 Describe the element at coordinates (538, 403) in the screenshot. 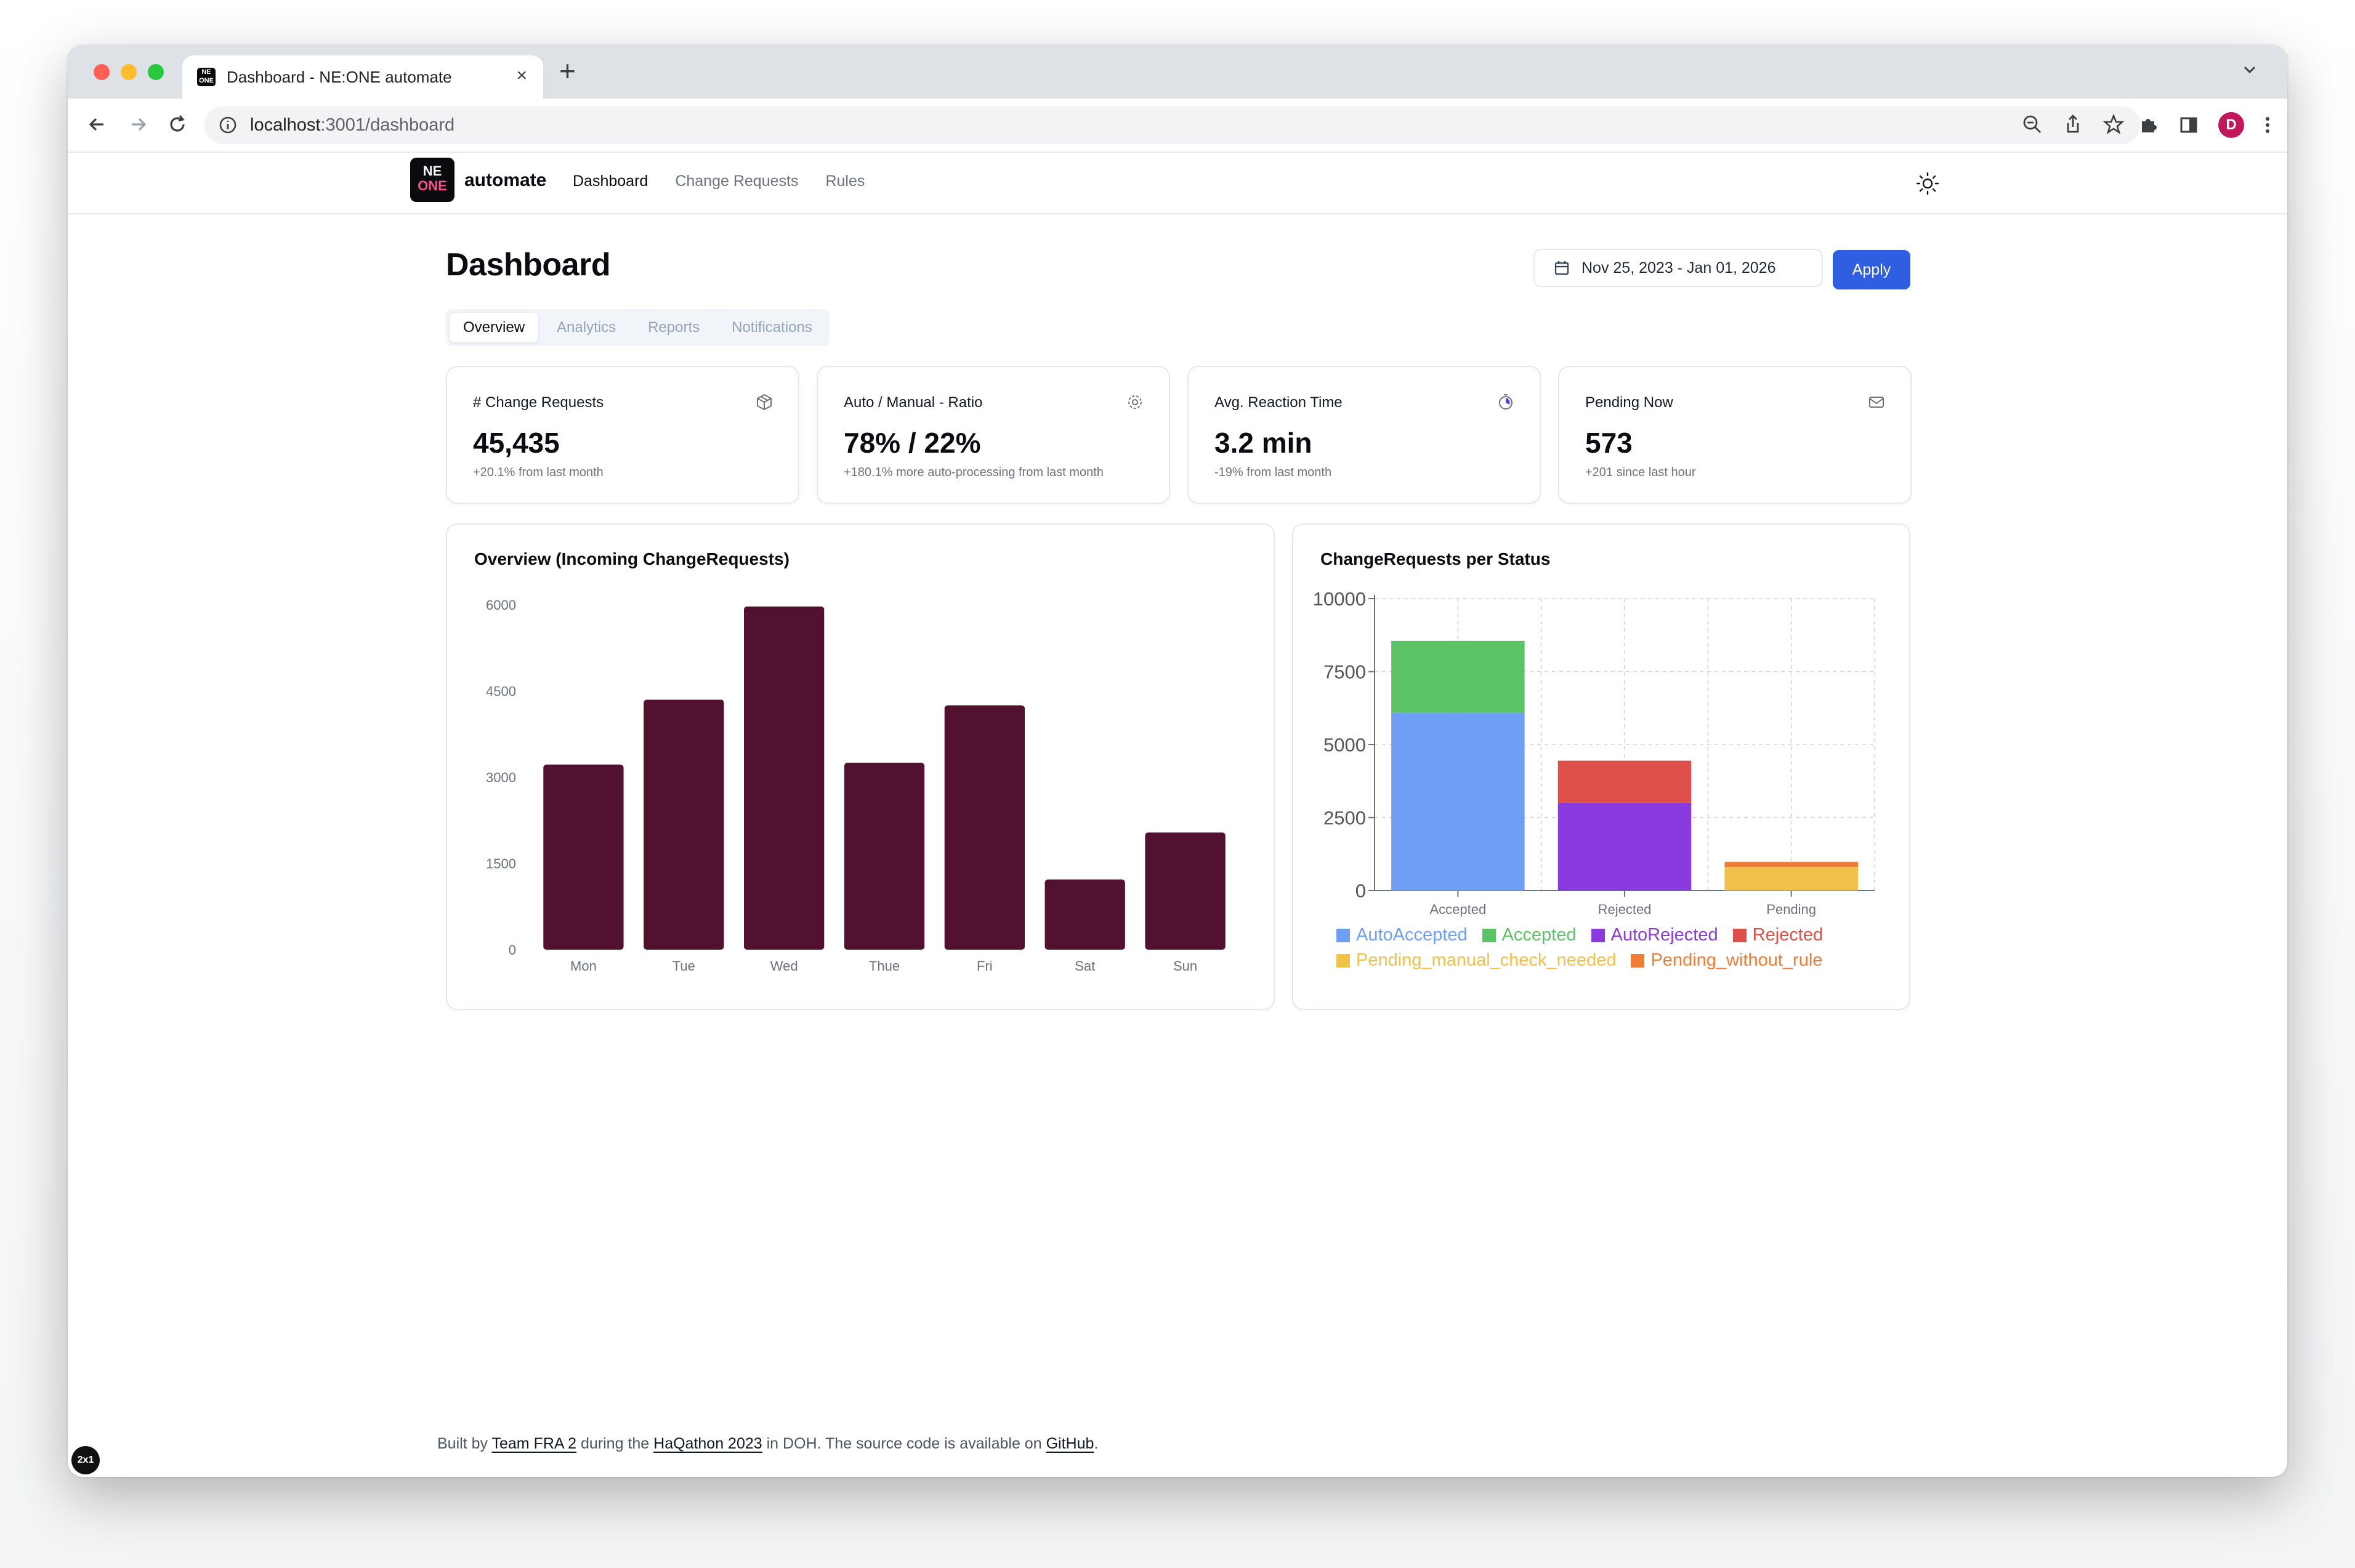

I see `kpi-label: # Change Requests` at that location.